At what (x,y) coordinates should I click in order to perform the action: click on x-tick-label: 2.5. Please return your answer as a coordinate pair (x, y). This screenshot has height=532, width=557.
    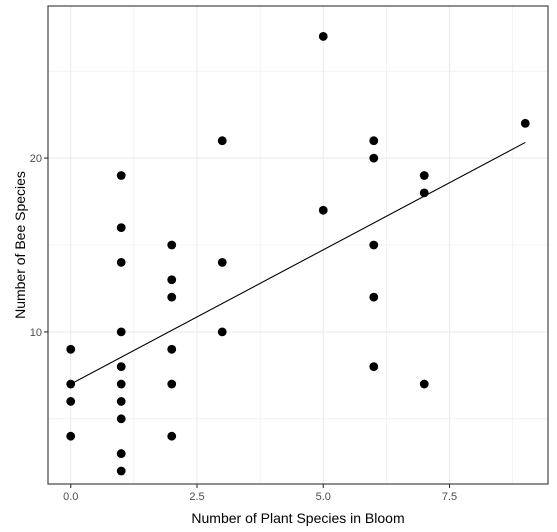
    Looking at the image, I should click on (196, 497).